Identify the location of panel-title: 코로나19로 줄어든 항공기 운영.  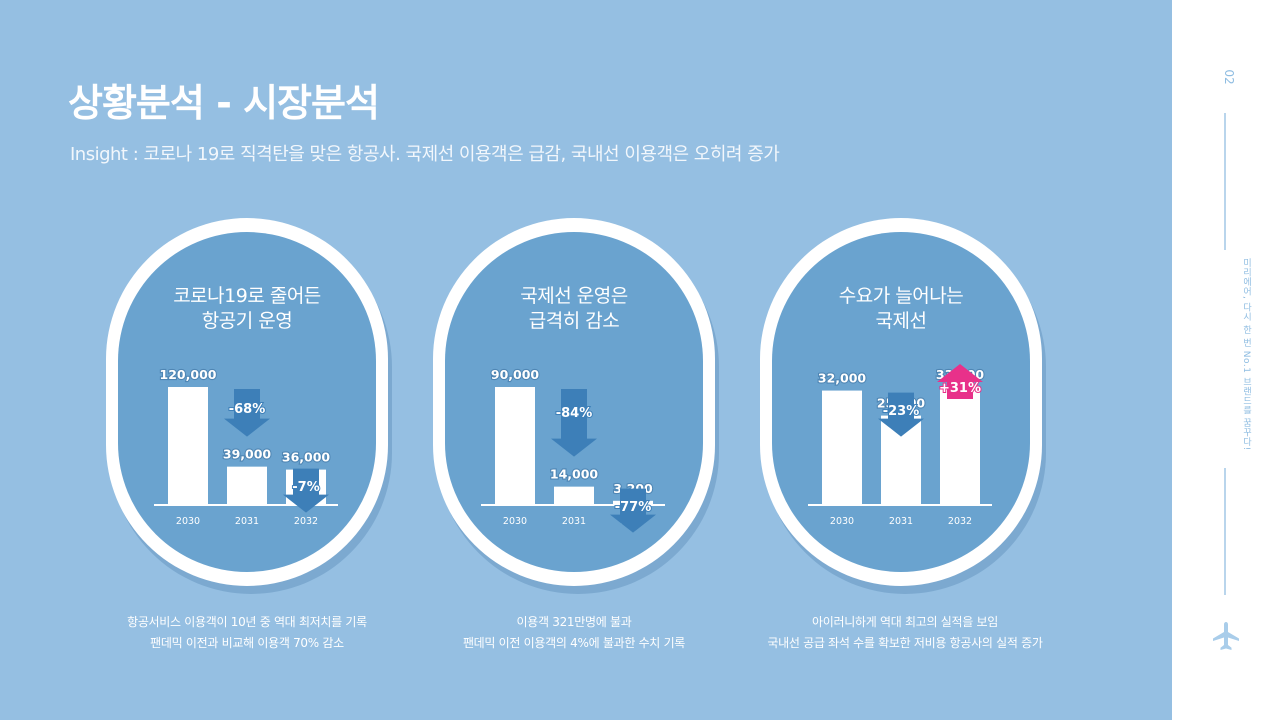
(247, 309).